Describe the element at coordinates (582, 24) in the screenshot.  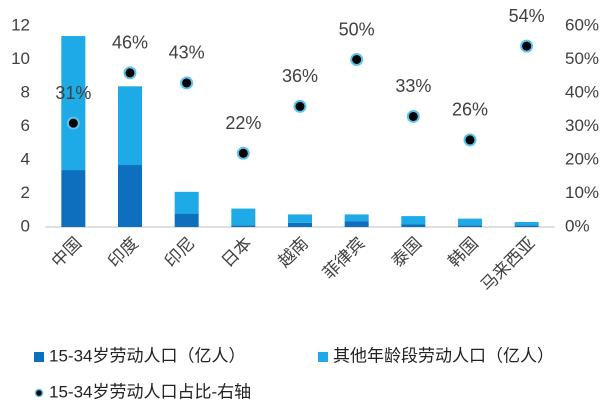
I see `y2-tick-label: 60%` at that location.